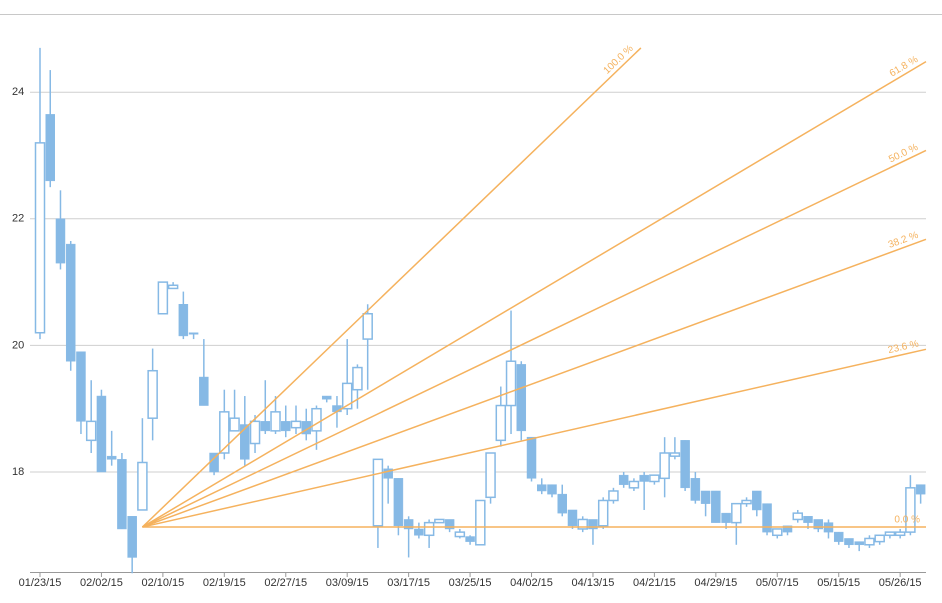 This screenshot has width=942, height=603. What do you see at coordinates (162, 583) in the screenshot?
I see `x-tick-label: 02/10/15` at bounding box center [162, 583].